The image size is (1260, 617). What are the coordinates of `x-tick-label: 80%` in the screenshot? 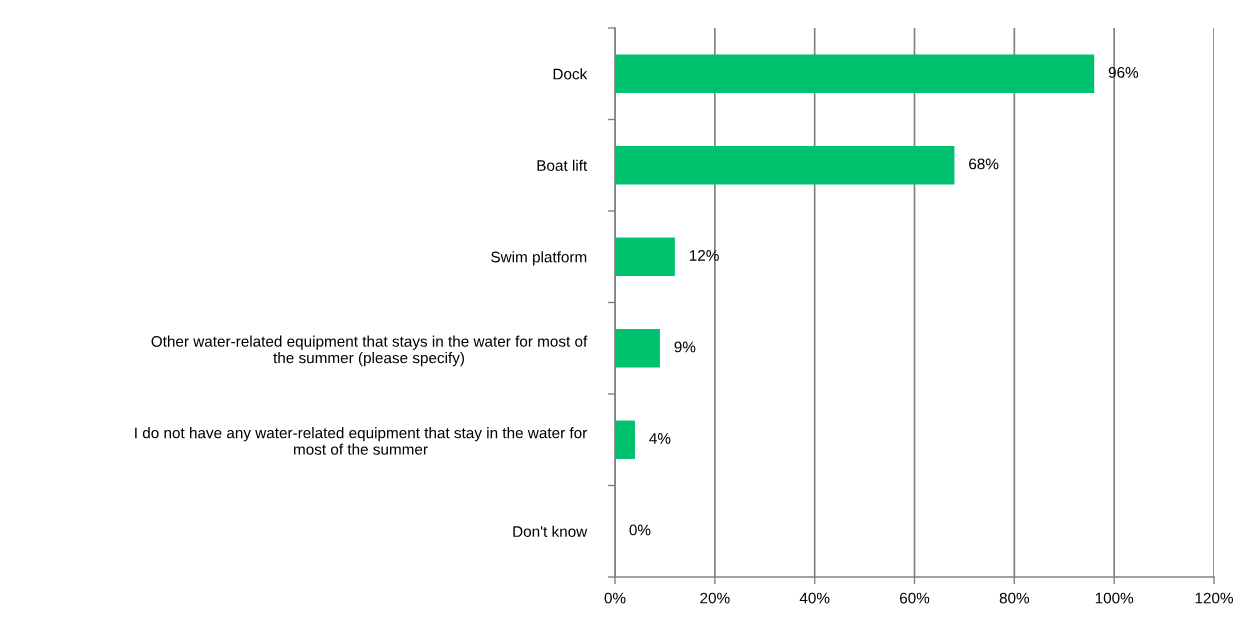 It's located at (1014, 598).